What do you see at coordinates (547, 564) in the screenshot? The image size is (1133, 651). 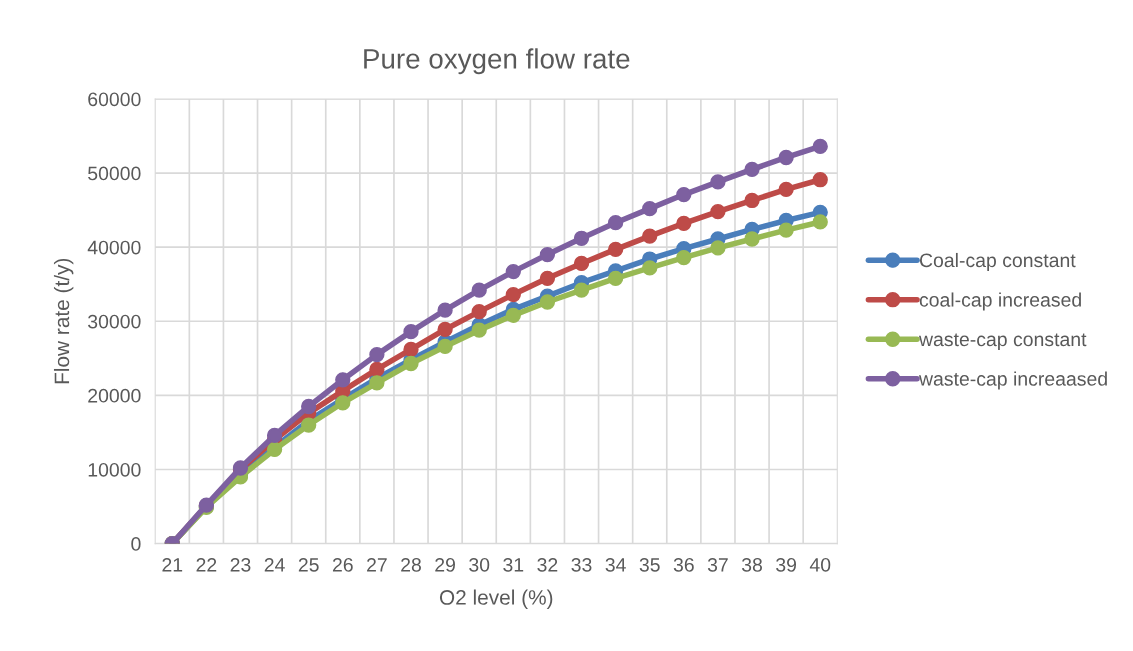 I see `x-tick-label: 32` at bounding box center [547, 564].